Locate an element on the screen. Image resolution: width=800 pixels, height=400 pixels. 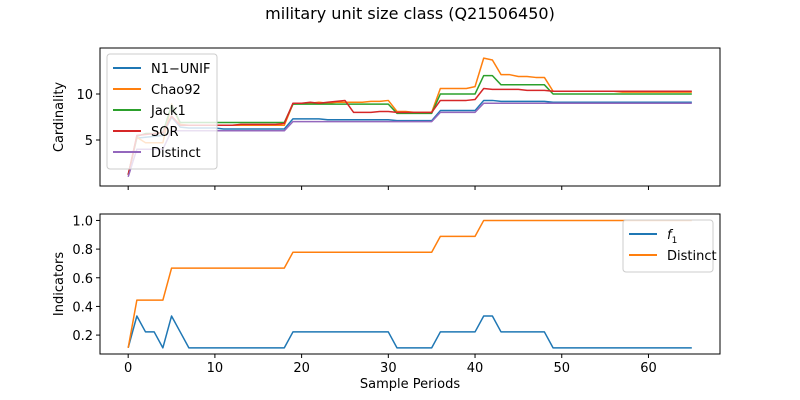
y-tick-label: 0.6 is located at coordinates (82, 279).